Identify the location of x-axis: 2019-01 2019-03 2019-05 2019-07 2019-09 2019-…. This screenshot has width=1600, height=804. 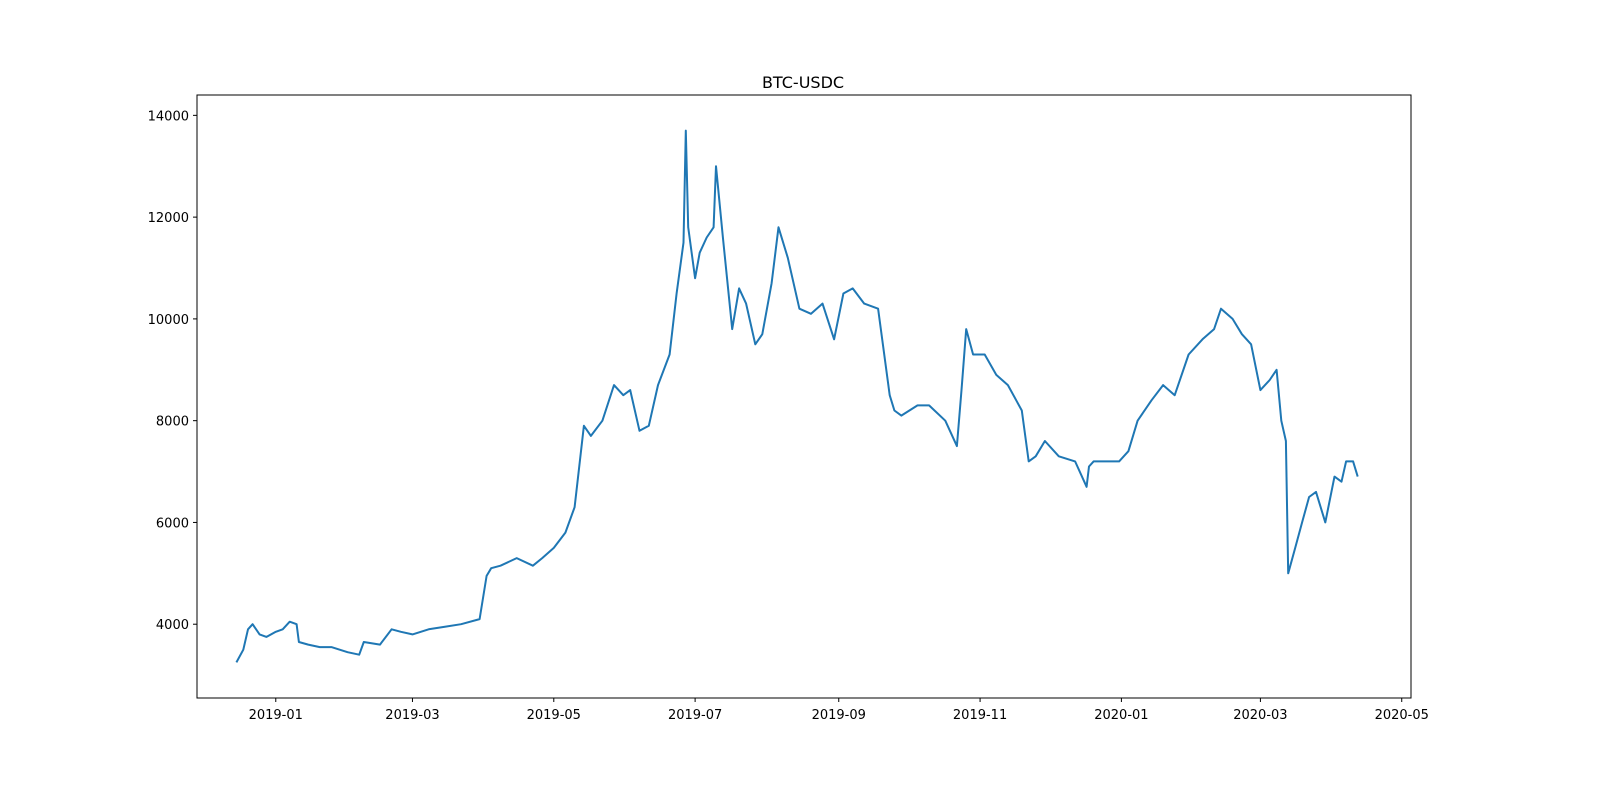
(839, 710).